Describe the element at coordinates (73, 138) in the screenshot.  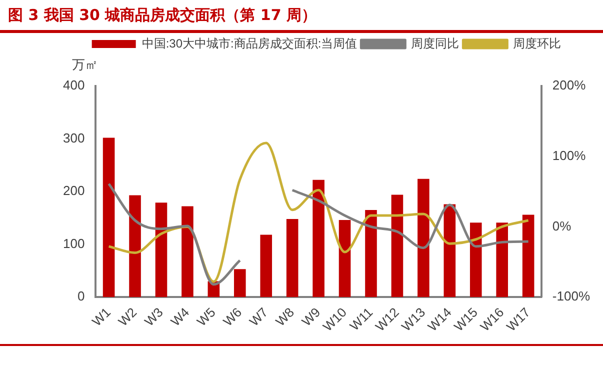
I see `y-tick-label: 300` at that location.